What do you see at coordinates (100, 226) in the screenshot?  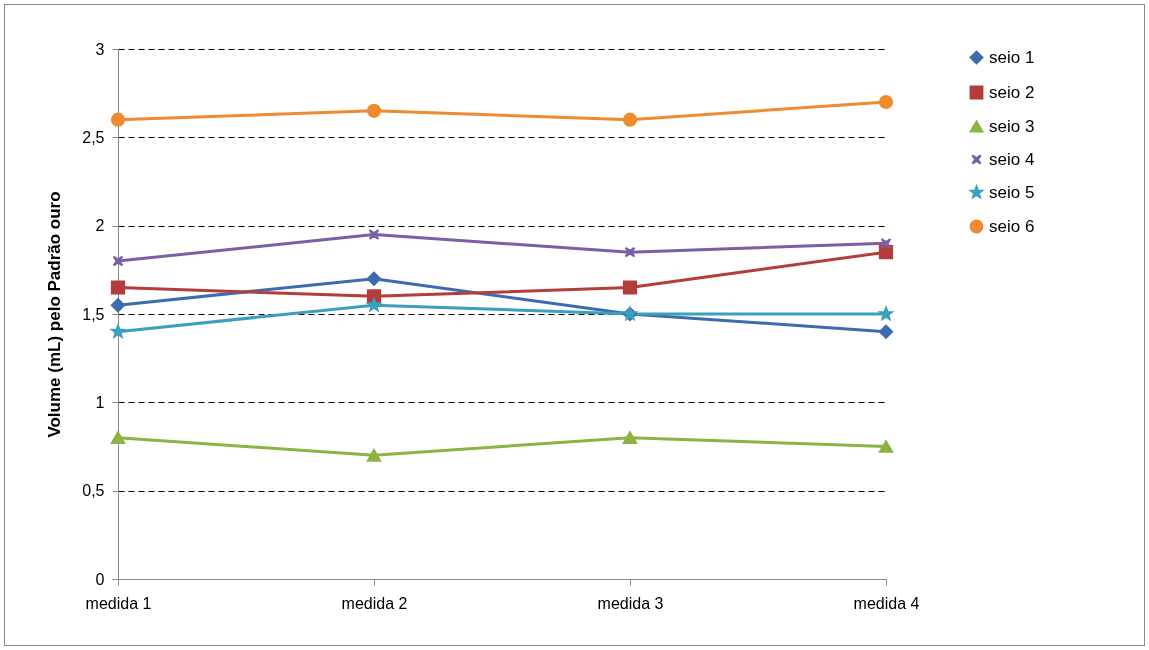 I see `y-tick-label: 2` at bounding box center [100, 226].